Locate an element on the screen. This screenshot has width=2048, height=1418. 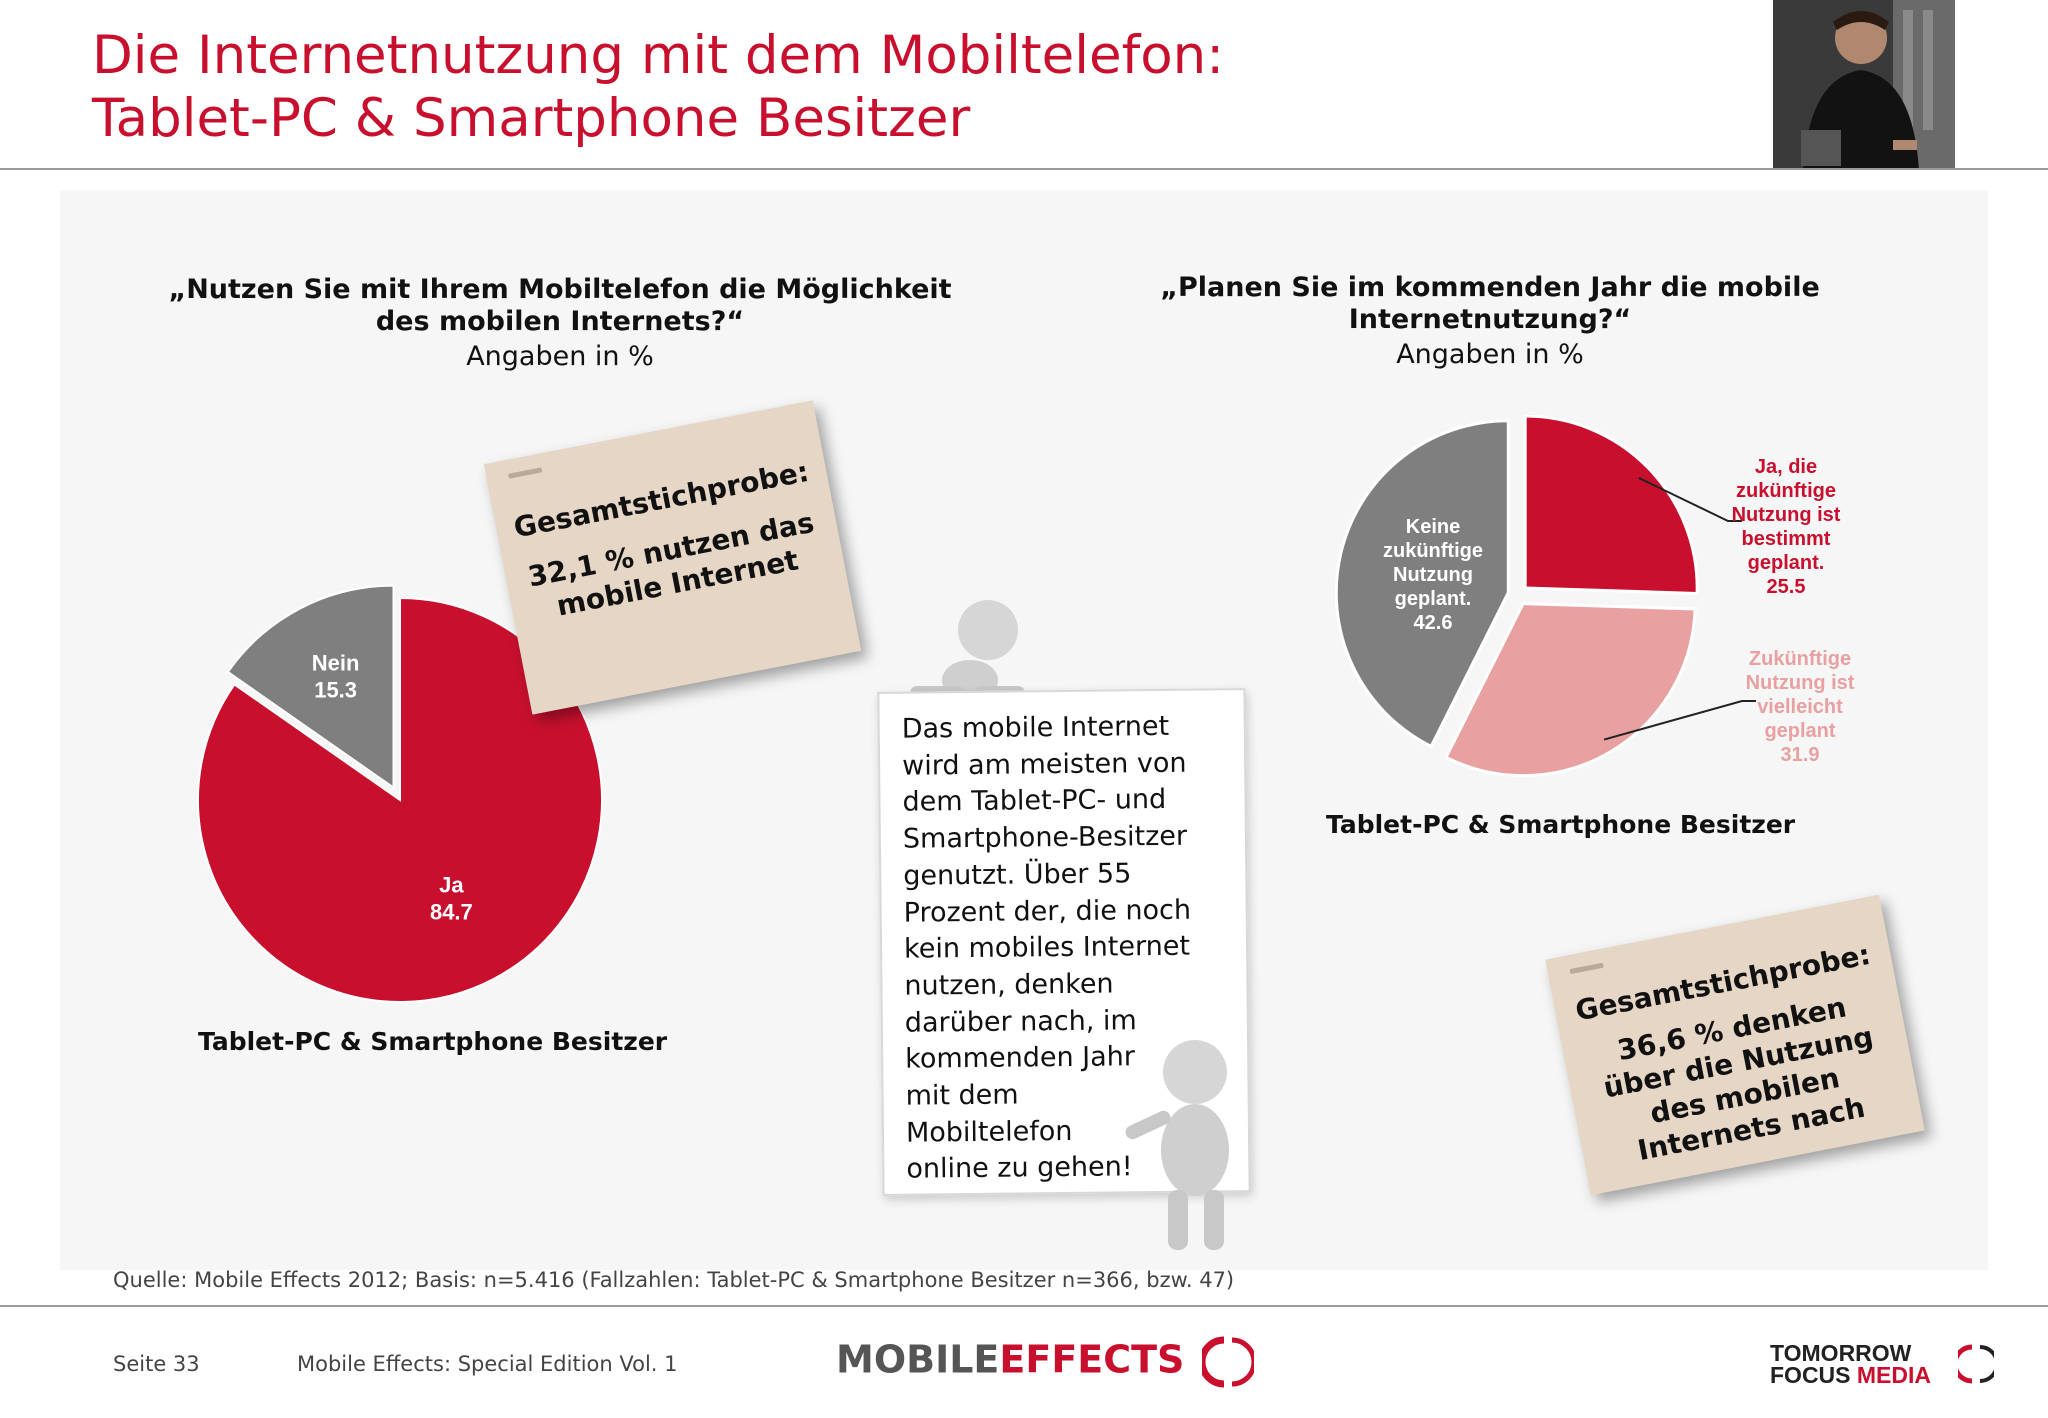
slice-label-ja: Ja 84.7 is located at coordinates (451, 899).